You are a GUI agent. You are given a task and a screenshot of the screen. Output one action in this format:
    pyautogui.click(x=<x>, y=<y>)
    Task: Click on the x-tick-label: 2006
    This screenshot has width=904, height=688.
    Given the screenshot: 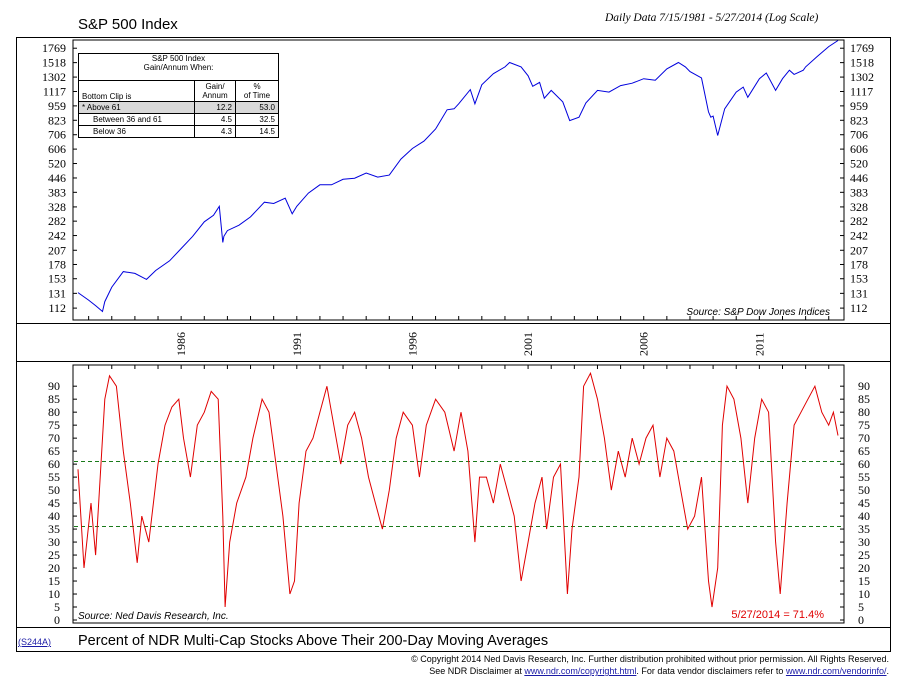 What is the action you would take?
    pyautogui.click(x=644, y=344)
    